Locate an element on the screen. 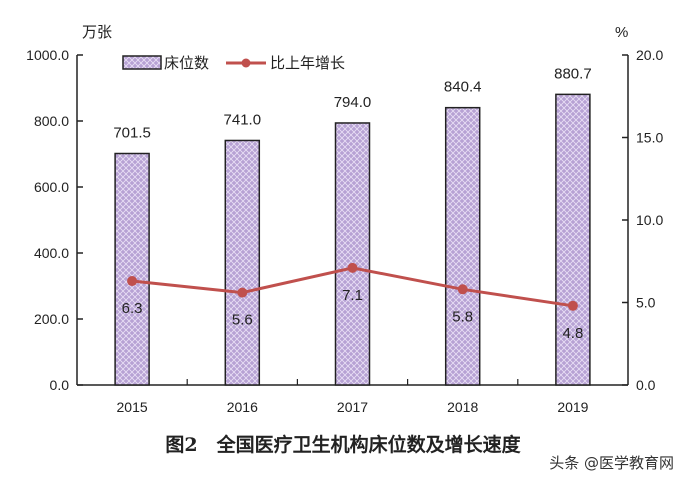 This screenshot has height=484, width=686. growth-data-label: 4.8 is located at coordinates (572, 333).